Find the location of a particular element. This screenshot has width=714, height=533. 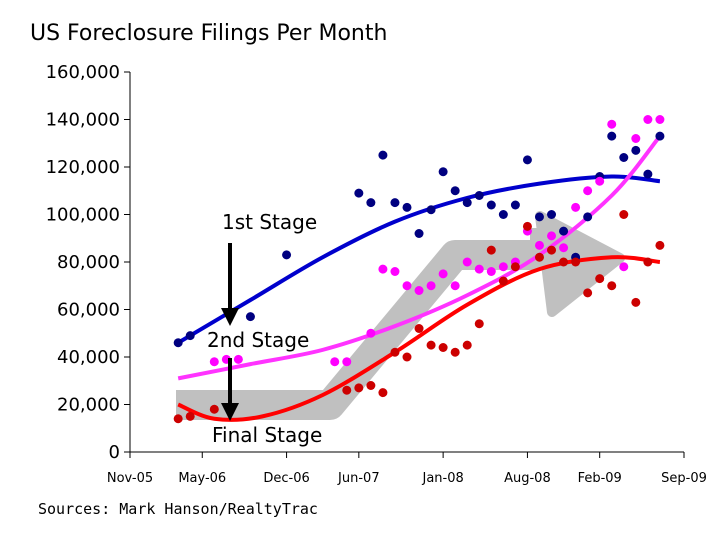

x-tick-label: Sep-09 is located at coordinates (684, 478).